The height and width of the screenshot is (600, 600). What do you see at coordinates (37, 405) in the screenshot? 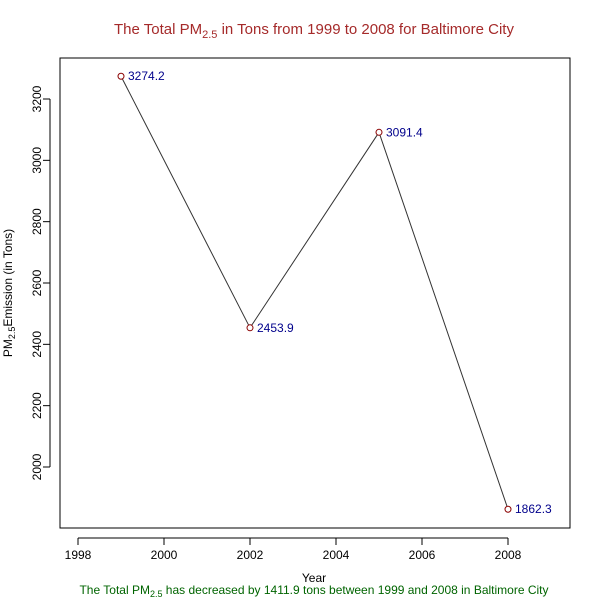
I see `y-tick-label: 2200` at bounding box center [37, 405].